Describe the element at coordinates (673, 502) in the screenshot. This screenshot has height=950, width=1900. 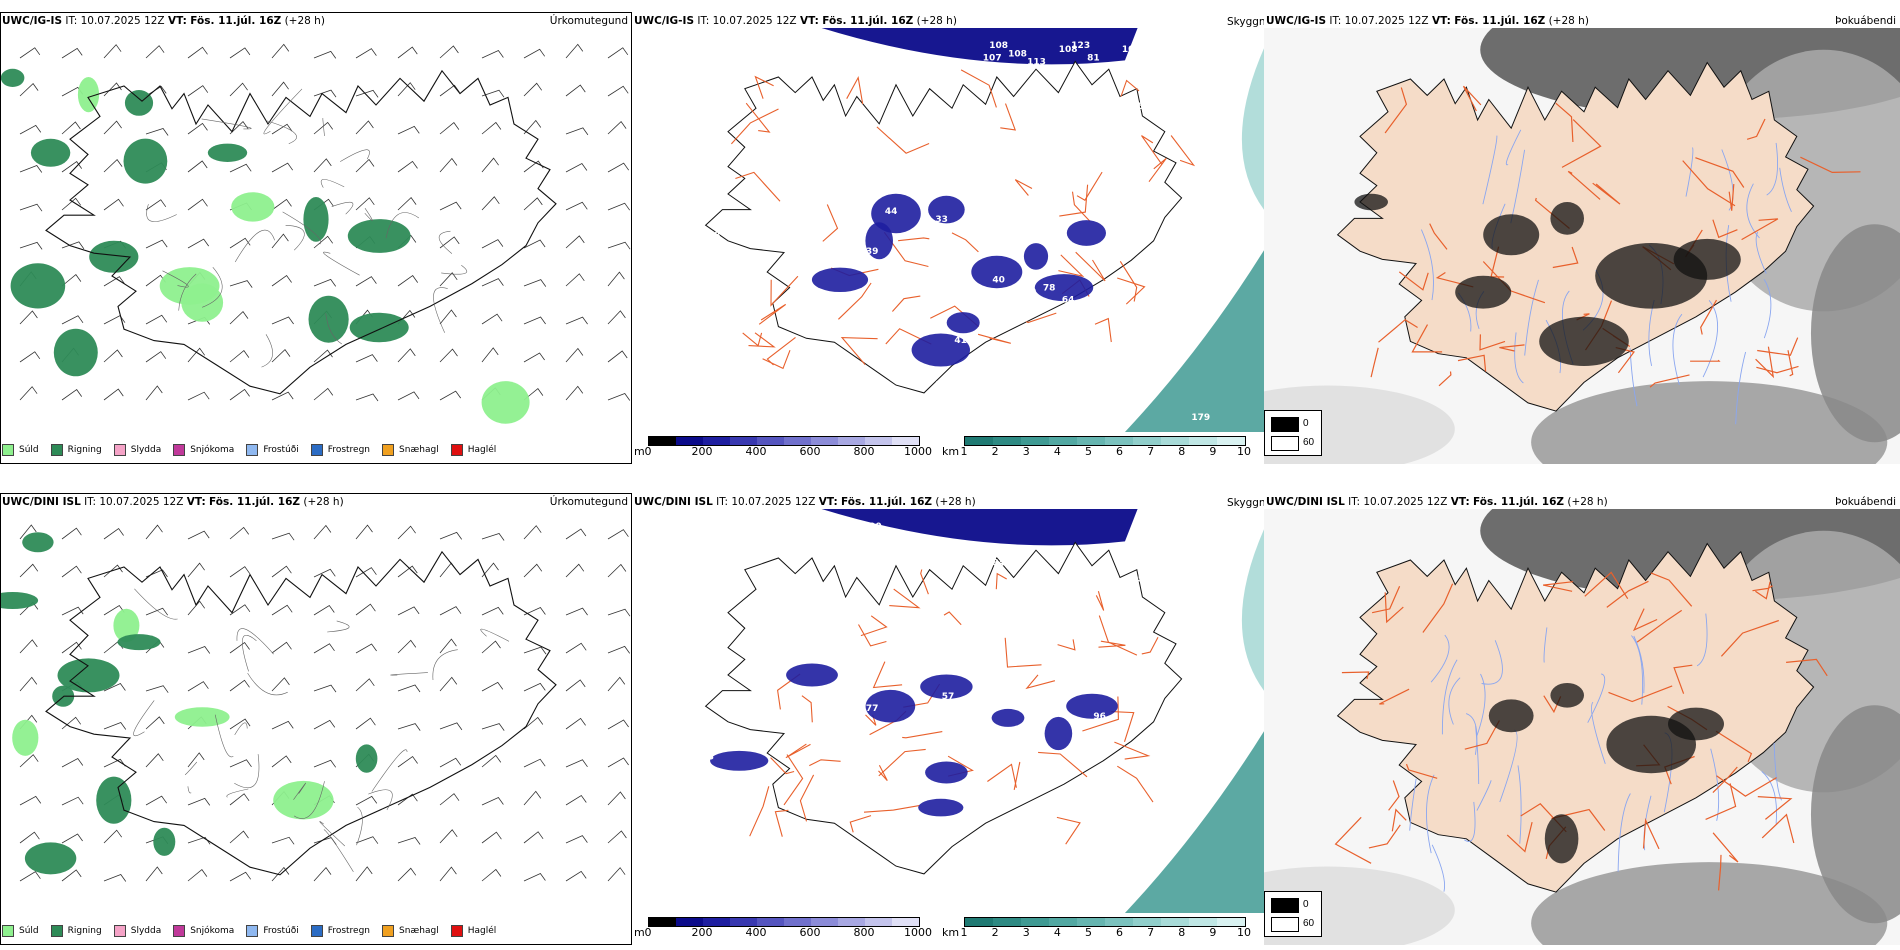
I see `model-name: UWC/DINI ISL` at that location.